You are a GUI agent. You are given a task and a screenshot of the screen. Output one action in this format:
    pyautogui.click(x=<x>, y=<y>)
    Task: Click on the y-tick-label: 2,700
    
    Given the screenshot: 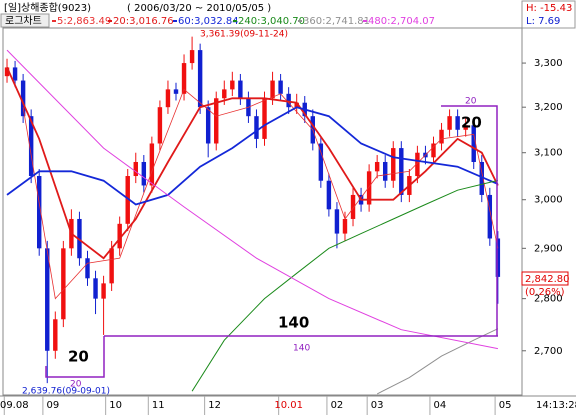 What is the action you would take?
    pyautogui.click(x=548, y=351)
    